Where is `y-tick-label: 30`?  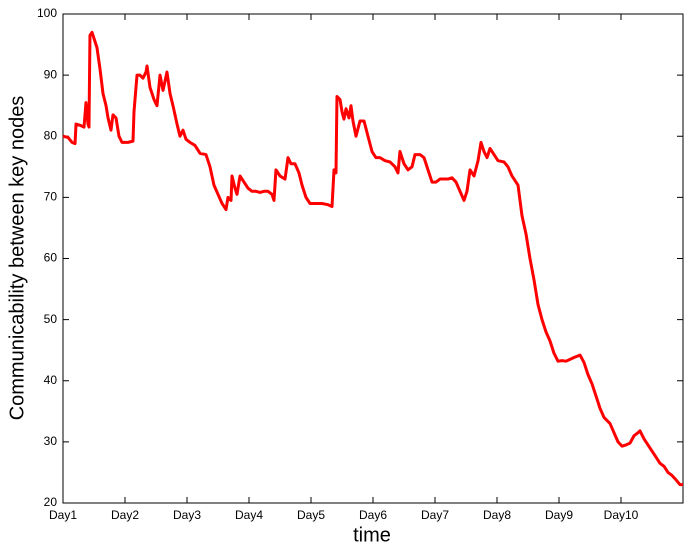 y-tick-label: 30 is located at coordinates (51, 441).